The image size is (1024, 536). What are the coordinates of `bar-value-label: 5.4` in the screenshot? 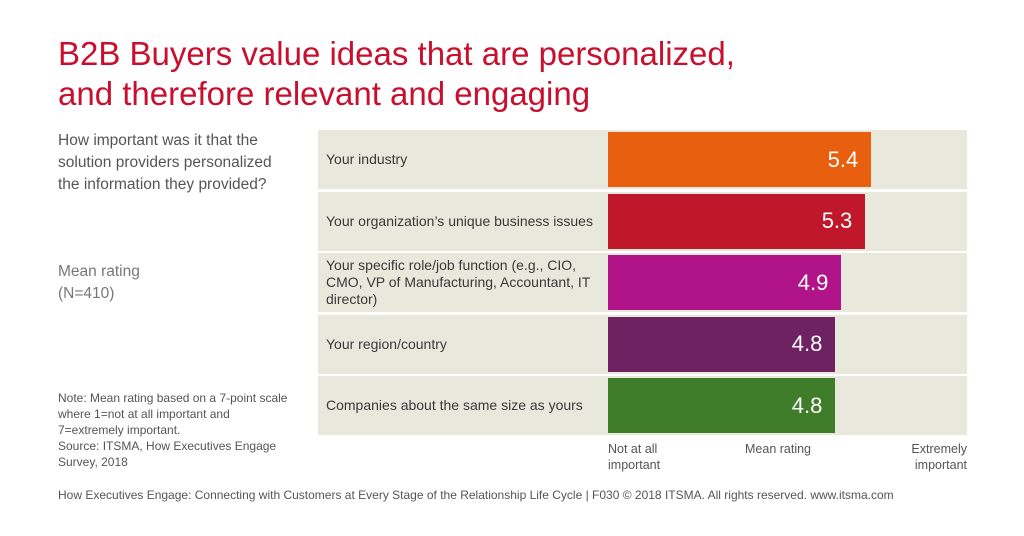 It's located at (843, 159).